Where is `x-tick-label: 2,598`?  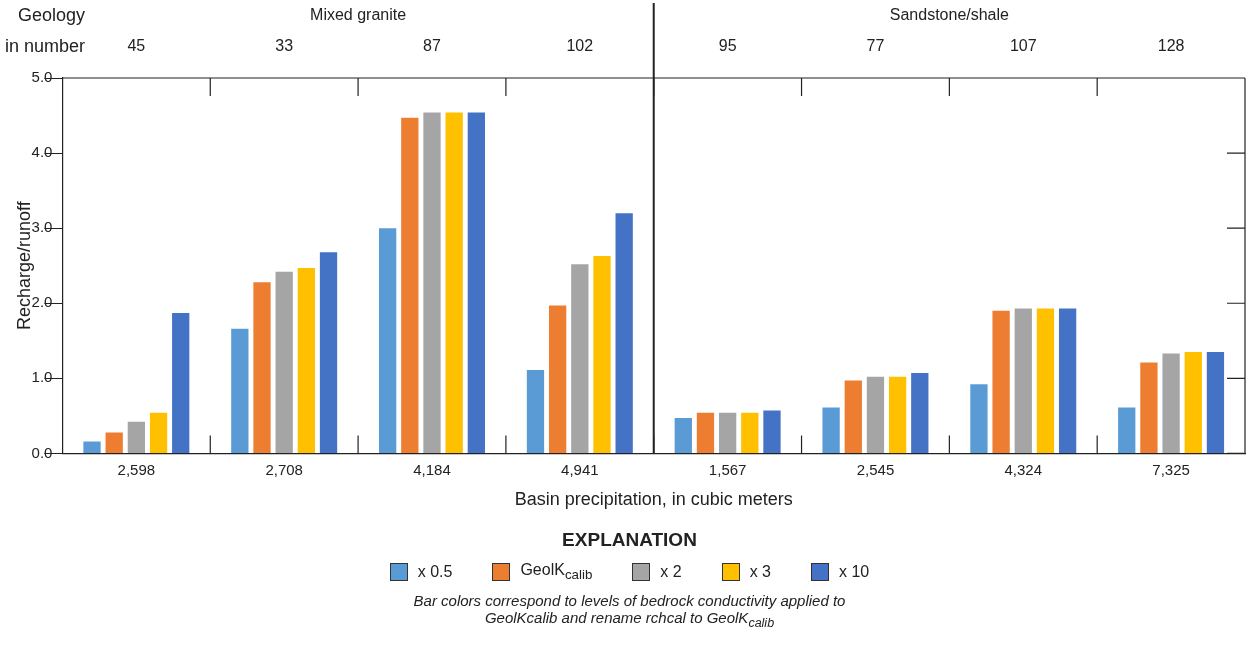
x-tick-label: 2,598 is located at coordinates (136, 469).